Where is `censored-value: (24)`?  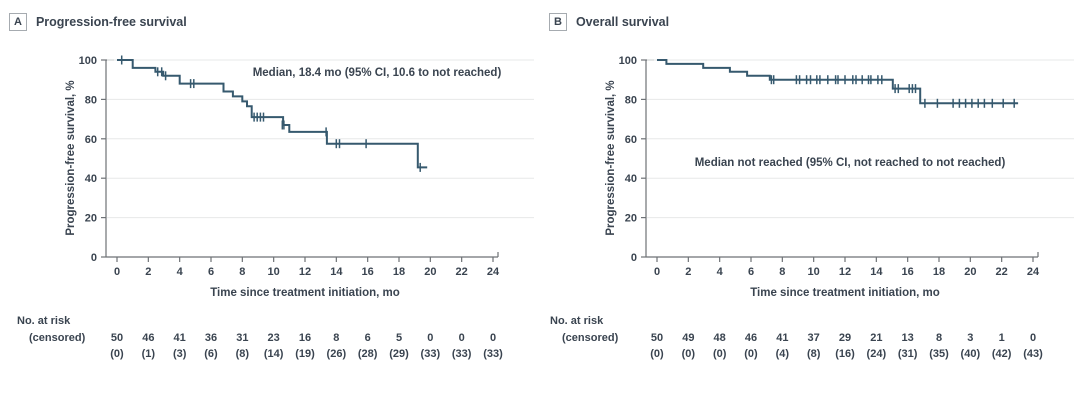
censored-value: (24) is located at coordinates (877, 354).